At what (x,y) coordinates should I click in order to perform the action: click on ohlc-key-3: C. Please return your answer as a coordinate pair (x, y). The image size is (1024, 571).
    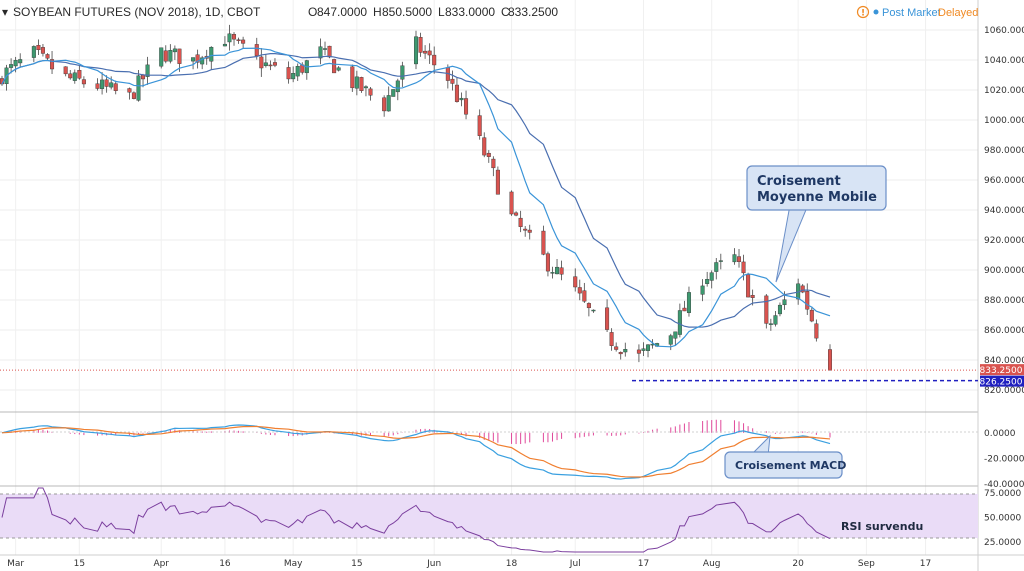
    Looking at the image, I should click on (505, 12).